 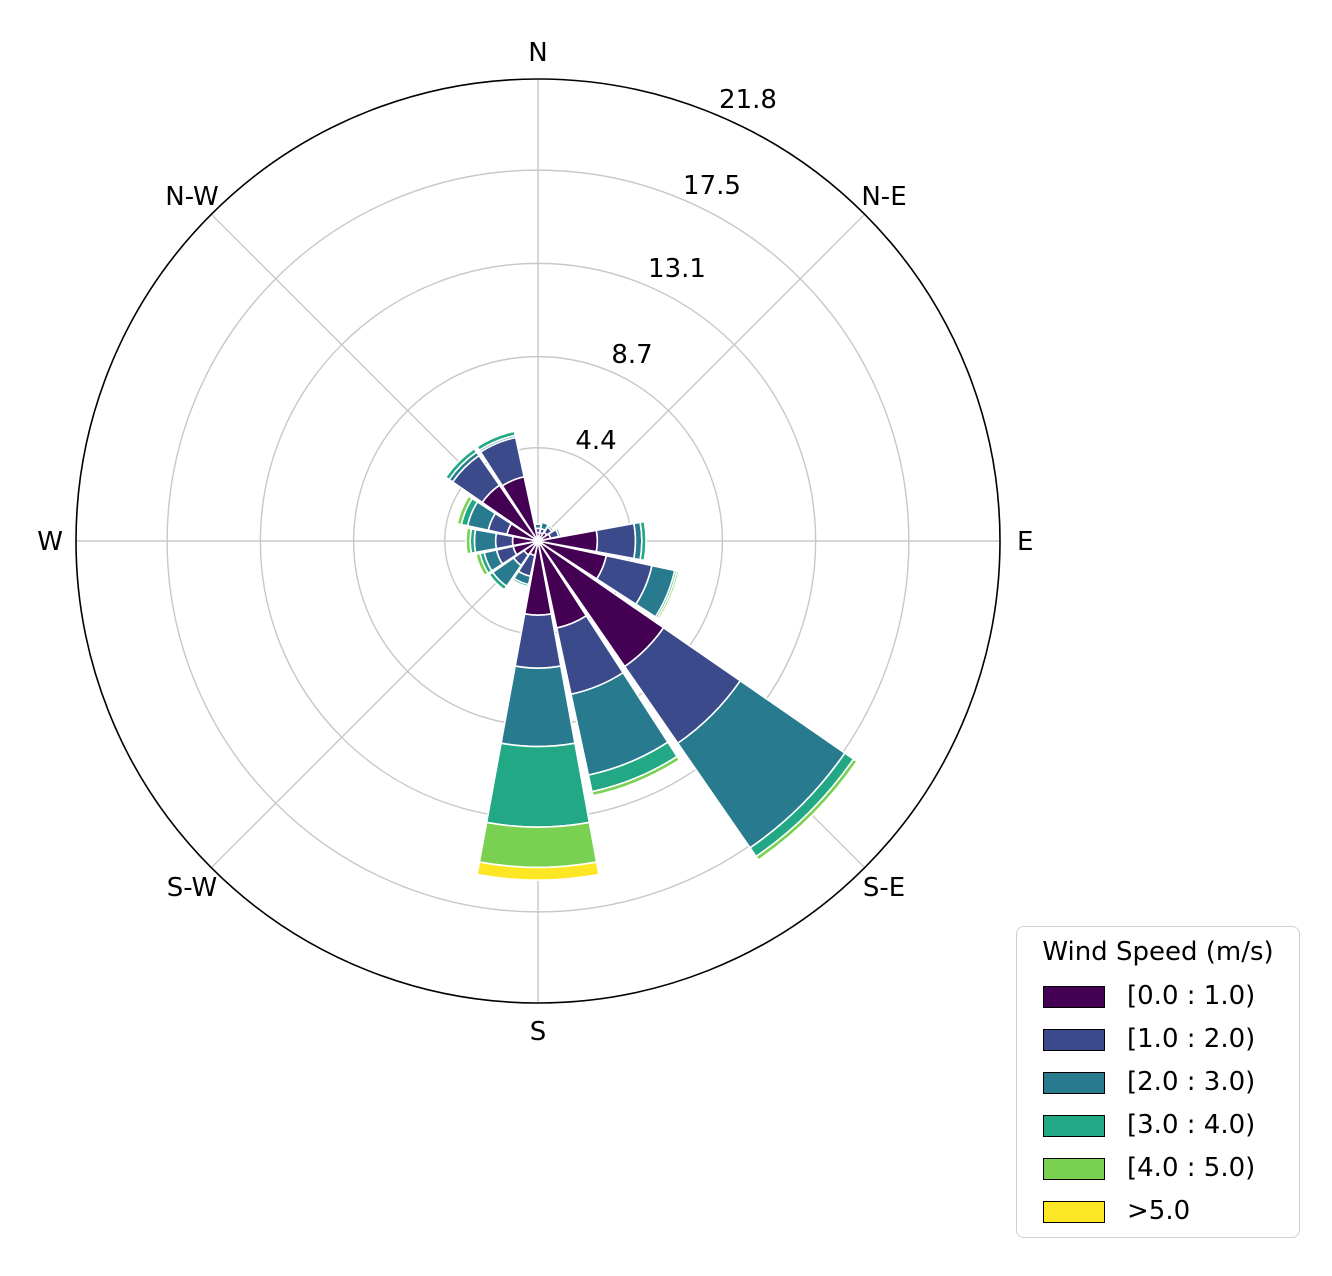 What do you see at coordinates (537, 53) in the screenshot?
I see `direction-label-n: N` at bounding box center [537, 53].